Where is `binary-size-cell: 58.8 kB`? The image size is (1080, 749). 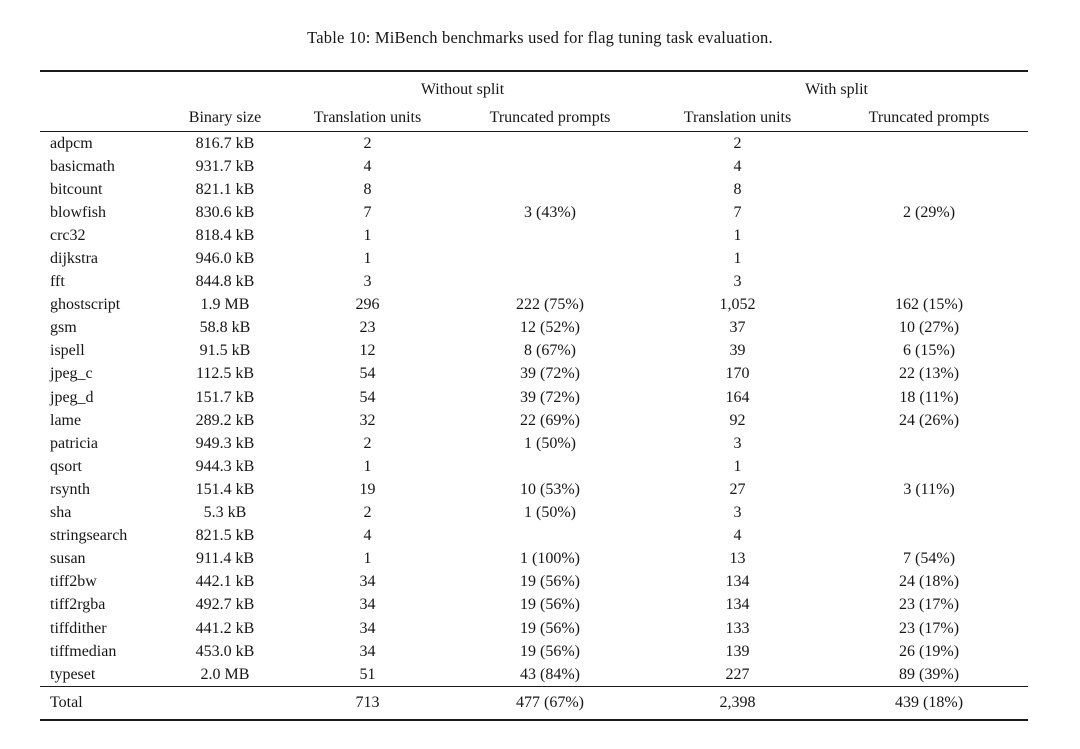
binary-size-cell: 58.8 kB is located at coordinates (225, 328).